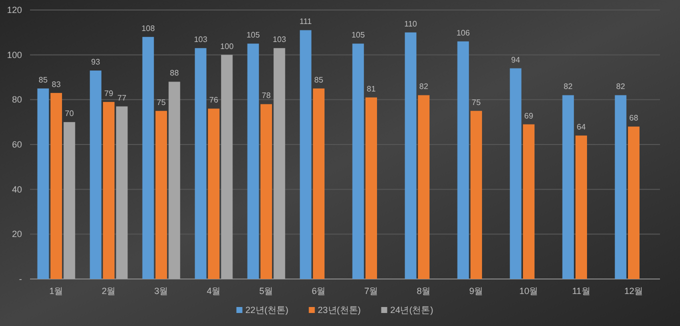 The height and width of the screenshot is (326, 680). I want to click on data-label: 93, so click(96, 62).